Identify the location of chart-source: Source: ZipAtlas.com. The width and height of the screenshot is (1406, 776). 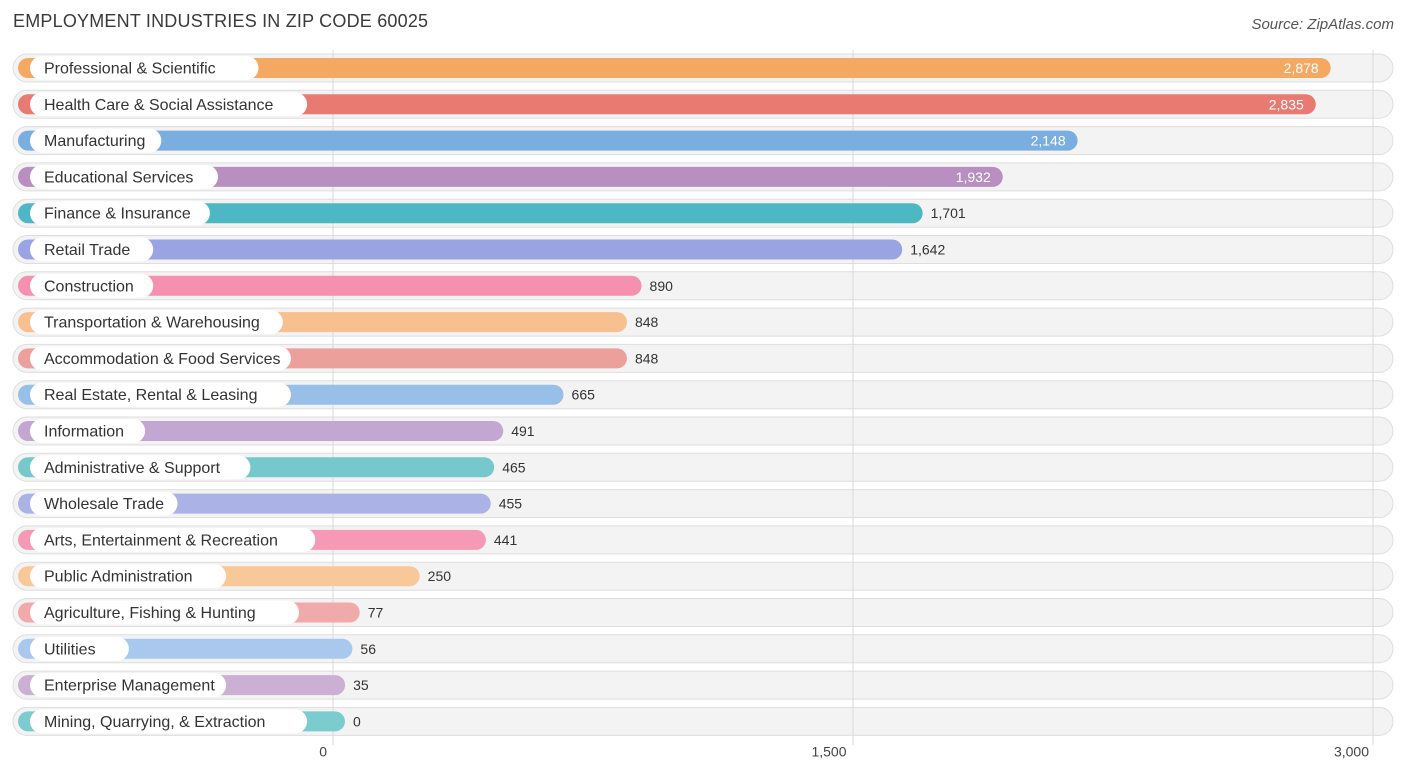
(1322, 24).